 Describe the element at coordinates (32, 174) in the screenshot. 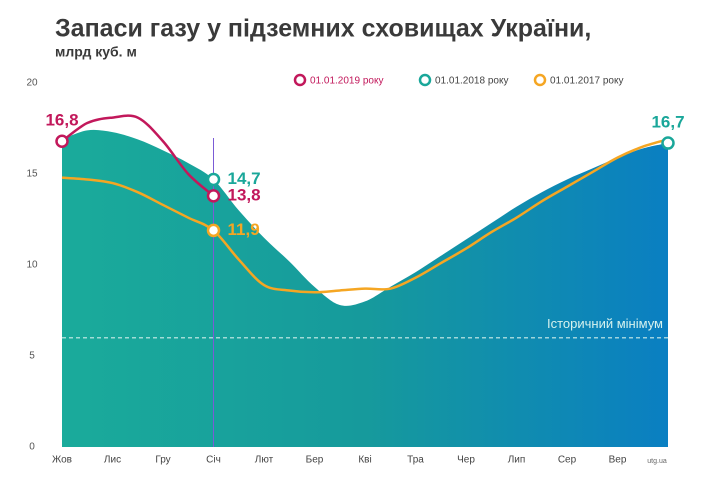

I see `y-tick-label: 15` at that location.